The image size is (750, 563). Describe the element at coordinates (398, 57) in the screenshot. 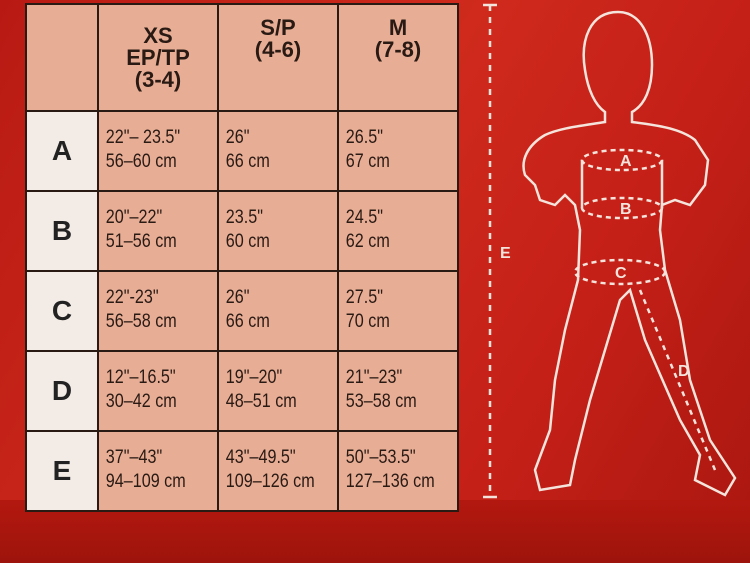

I see `header-m: M (7-8)` at that location.